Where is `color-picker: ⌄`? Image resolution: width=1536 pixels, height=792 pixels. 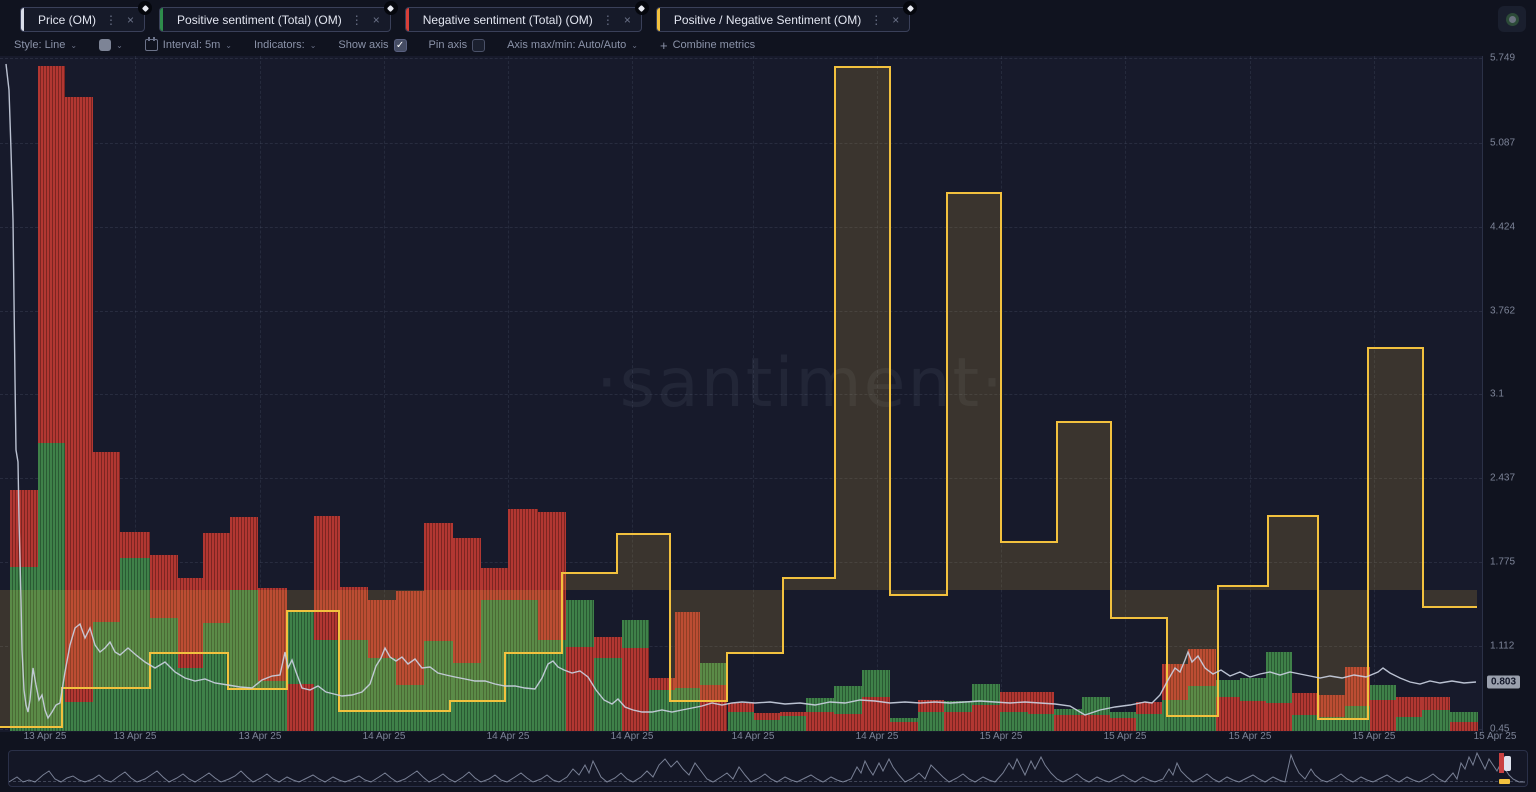 color-picker: ⌄ is located at coordinates (111, 45).